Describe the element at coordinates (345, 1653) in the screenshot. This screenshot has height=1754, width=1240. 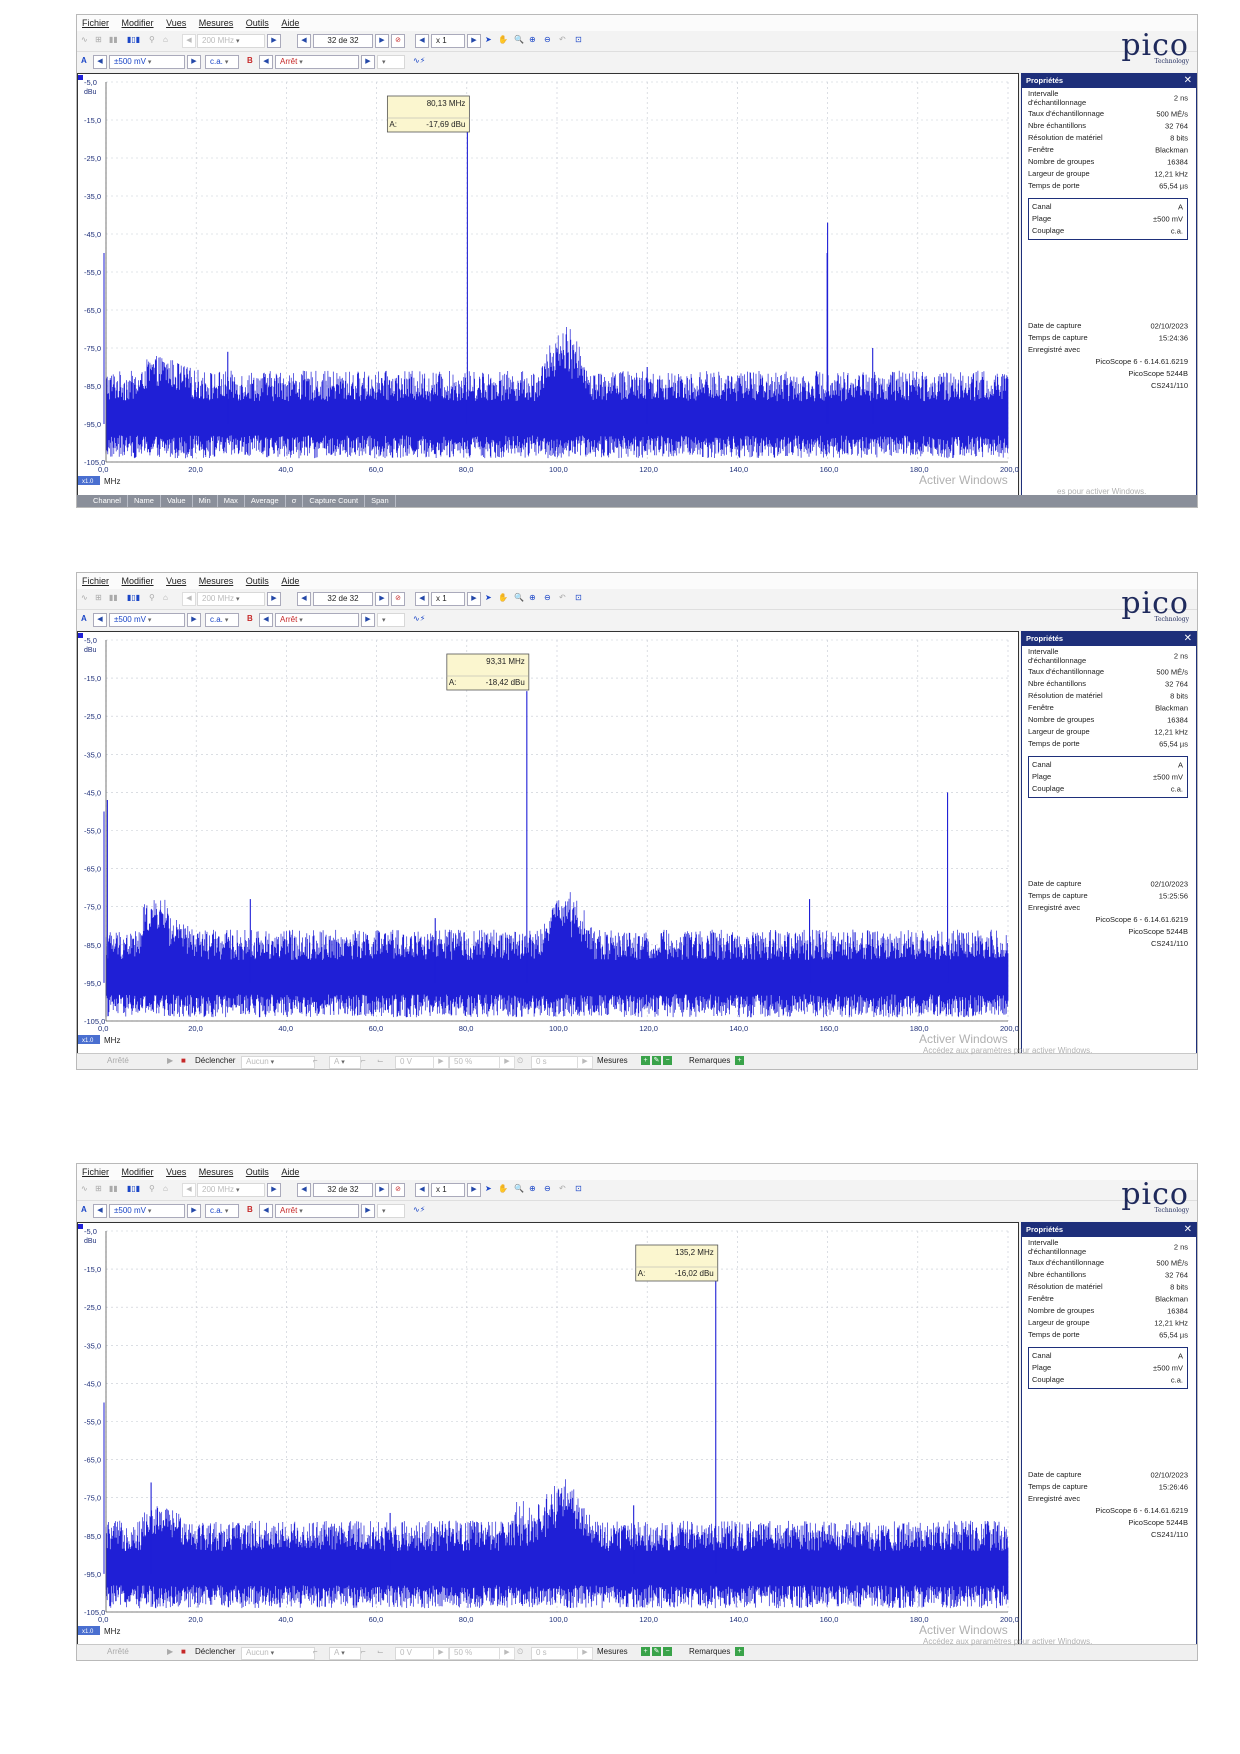
I see `trigger-channel-select: A` at that location.